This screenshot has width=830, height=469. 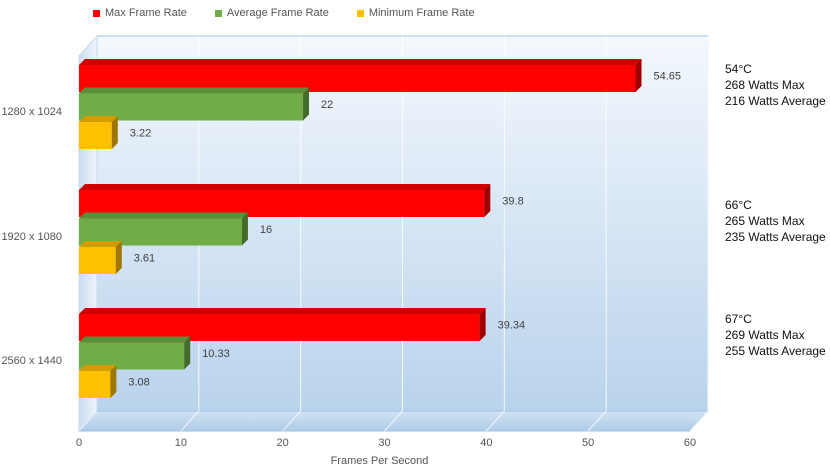 What do you see at coordinates (775, 101) in the screenshot?
I see `annotation-watts-average: 216 Watts Average` at bounding box center [775, 101].